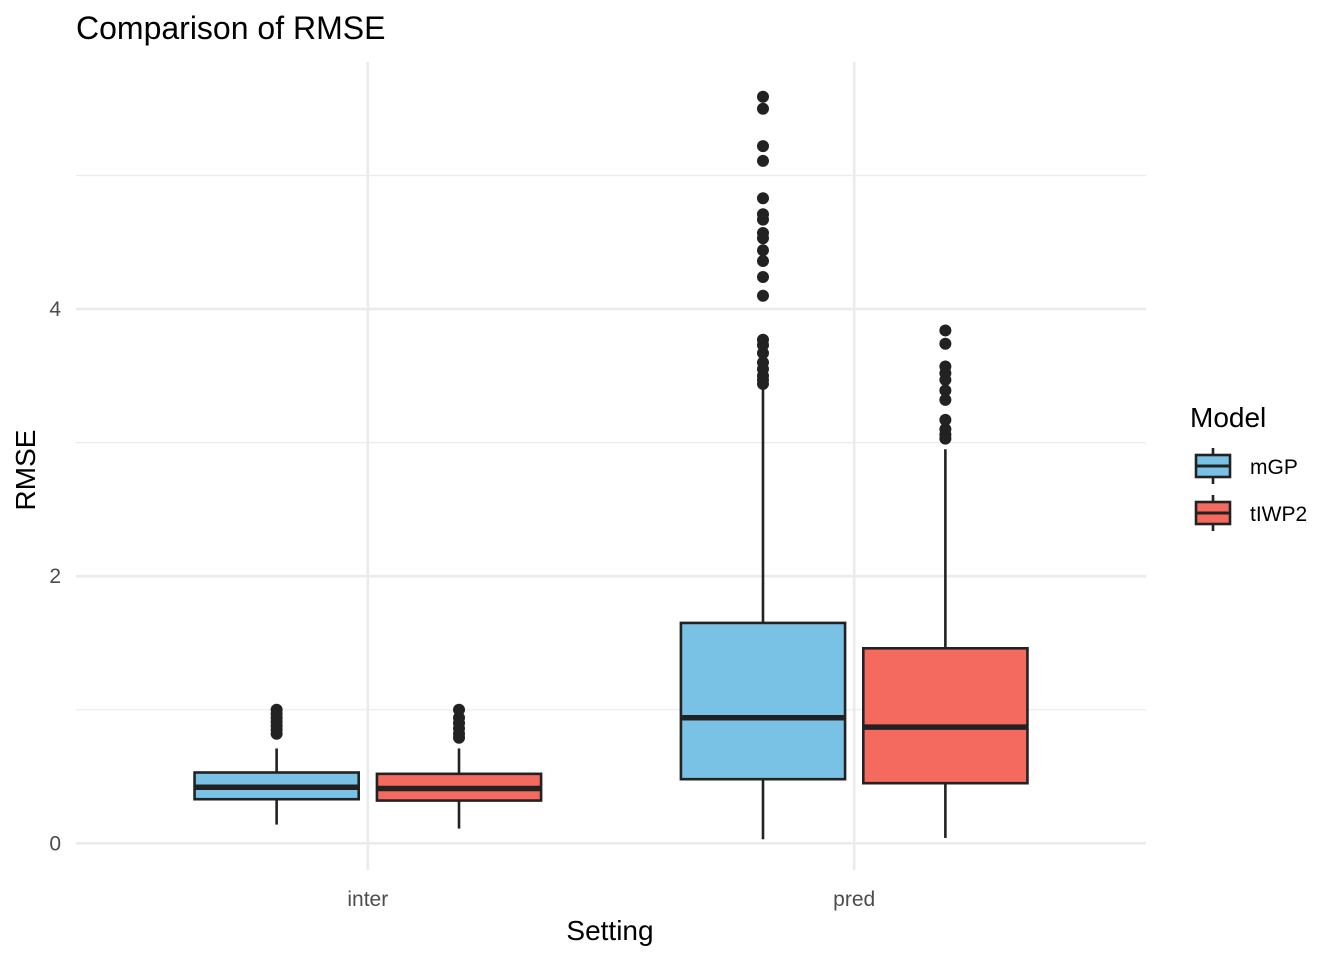 The image size is (1344, 960). I want to click on x-tick-label: pred, so click(854, 899).